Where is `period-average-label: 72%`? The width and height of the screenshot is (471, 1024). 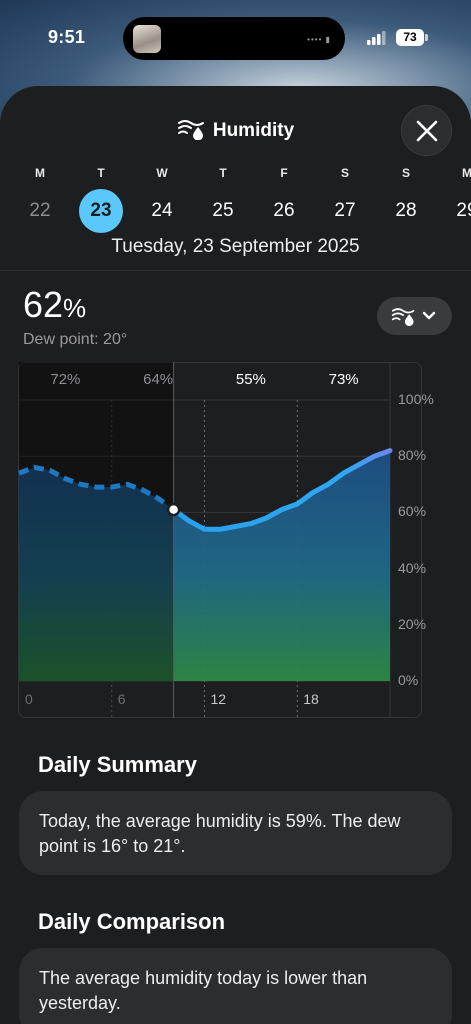 period-average-label: 72% is located at coordinates (65, 379).